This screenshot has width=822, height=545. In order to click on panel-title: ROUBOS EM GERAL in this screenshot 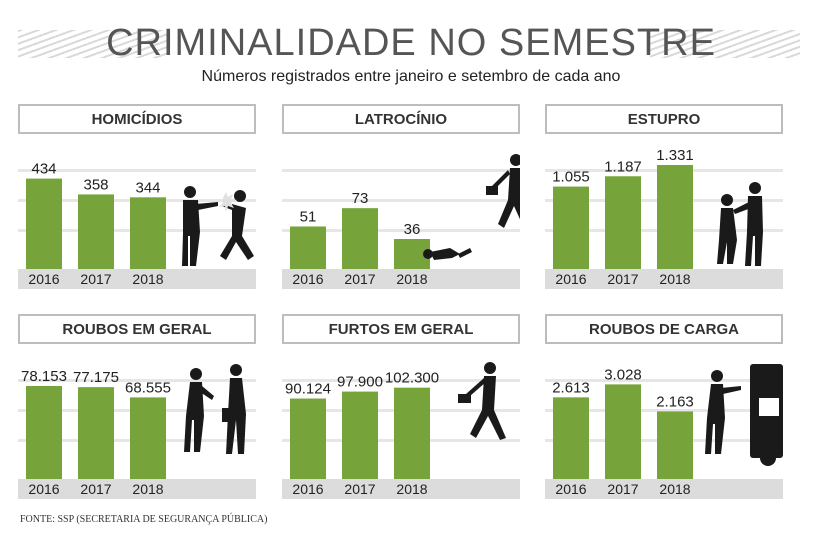, I will do `click(137, 329)`.